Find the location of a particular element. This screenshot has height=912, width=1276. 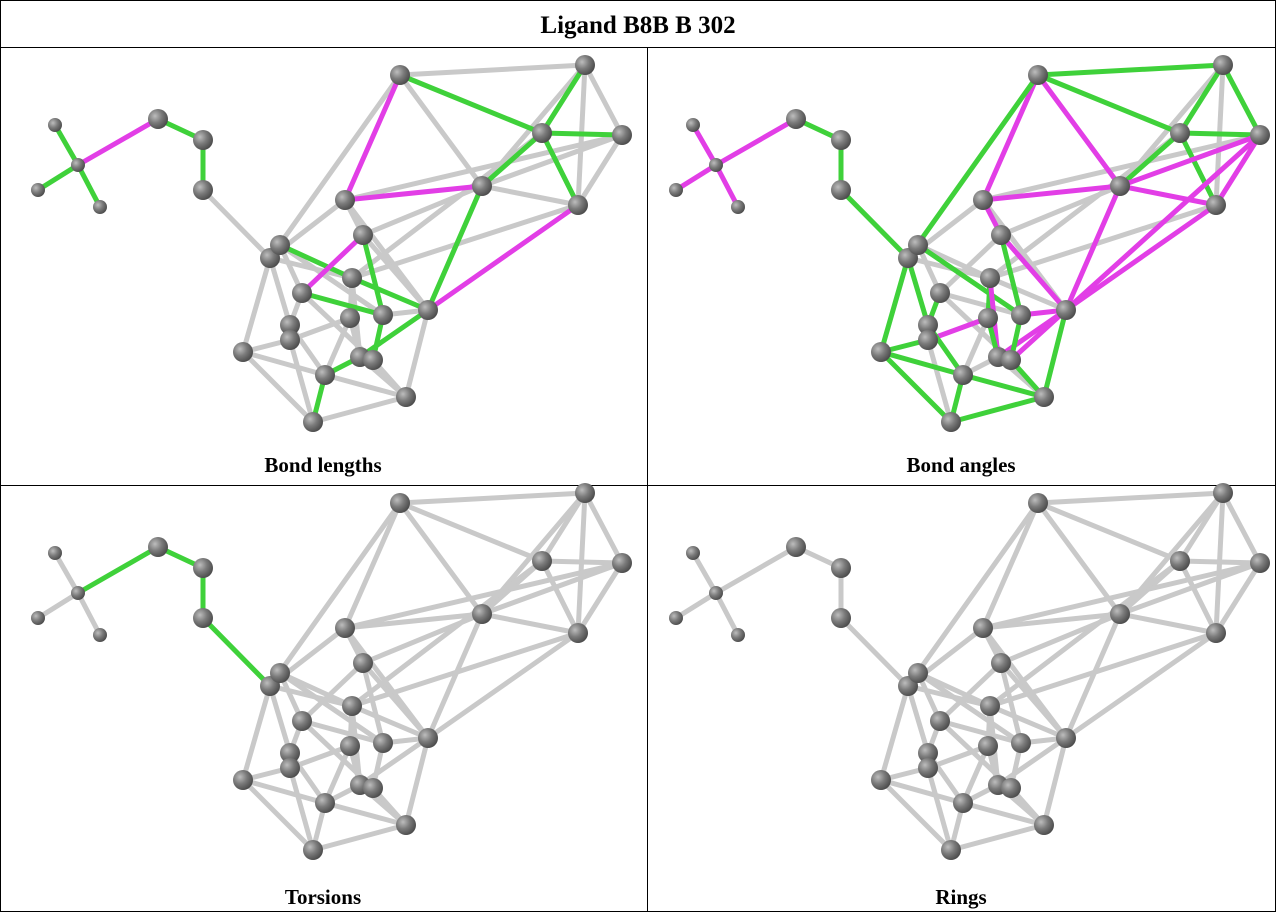

panel-caption: Bond lengths is located at coordinates (322, 465).